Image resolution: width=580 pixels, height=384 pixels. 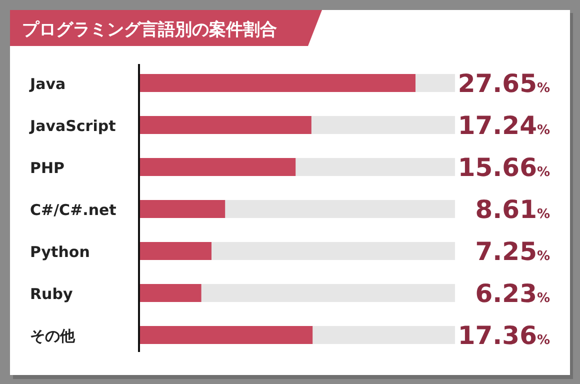 What do you see at coordinates (504, 335) in the screenshot?
I see `data-label: 17.36%` at bounding box center [504, 335].